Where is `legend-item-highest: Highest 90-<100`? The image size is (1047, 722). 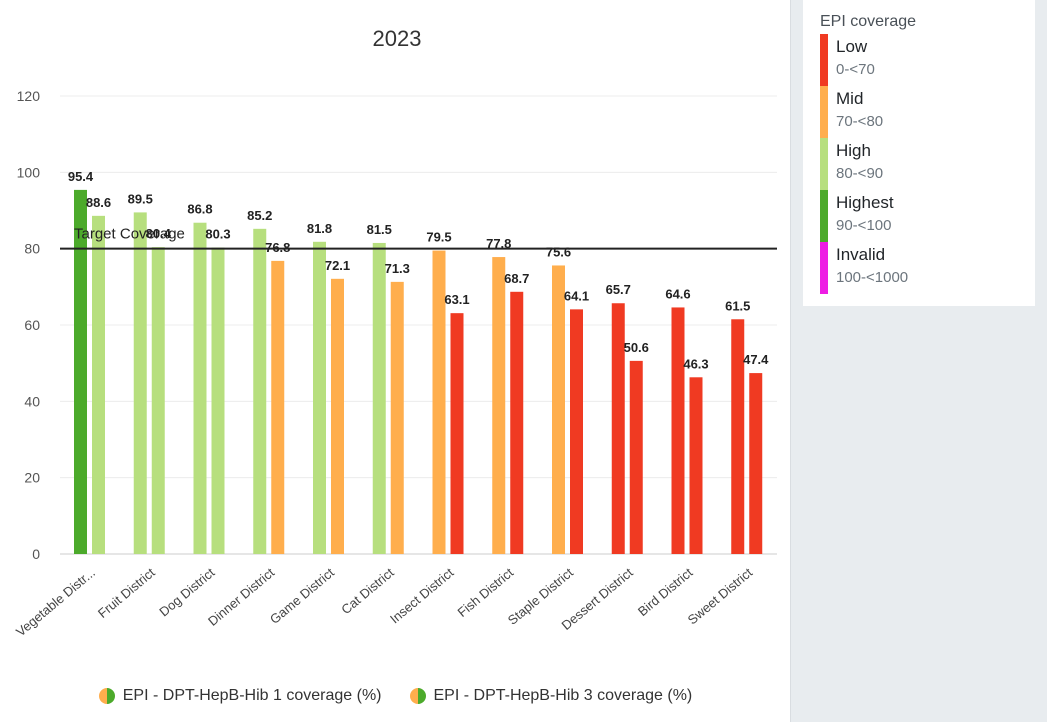 legend-item-highest: Highest 90-<100 is located at coordinates (927, 216).